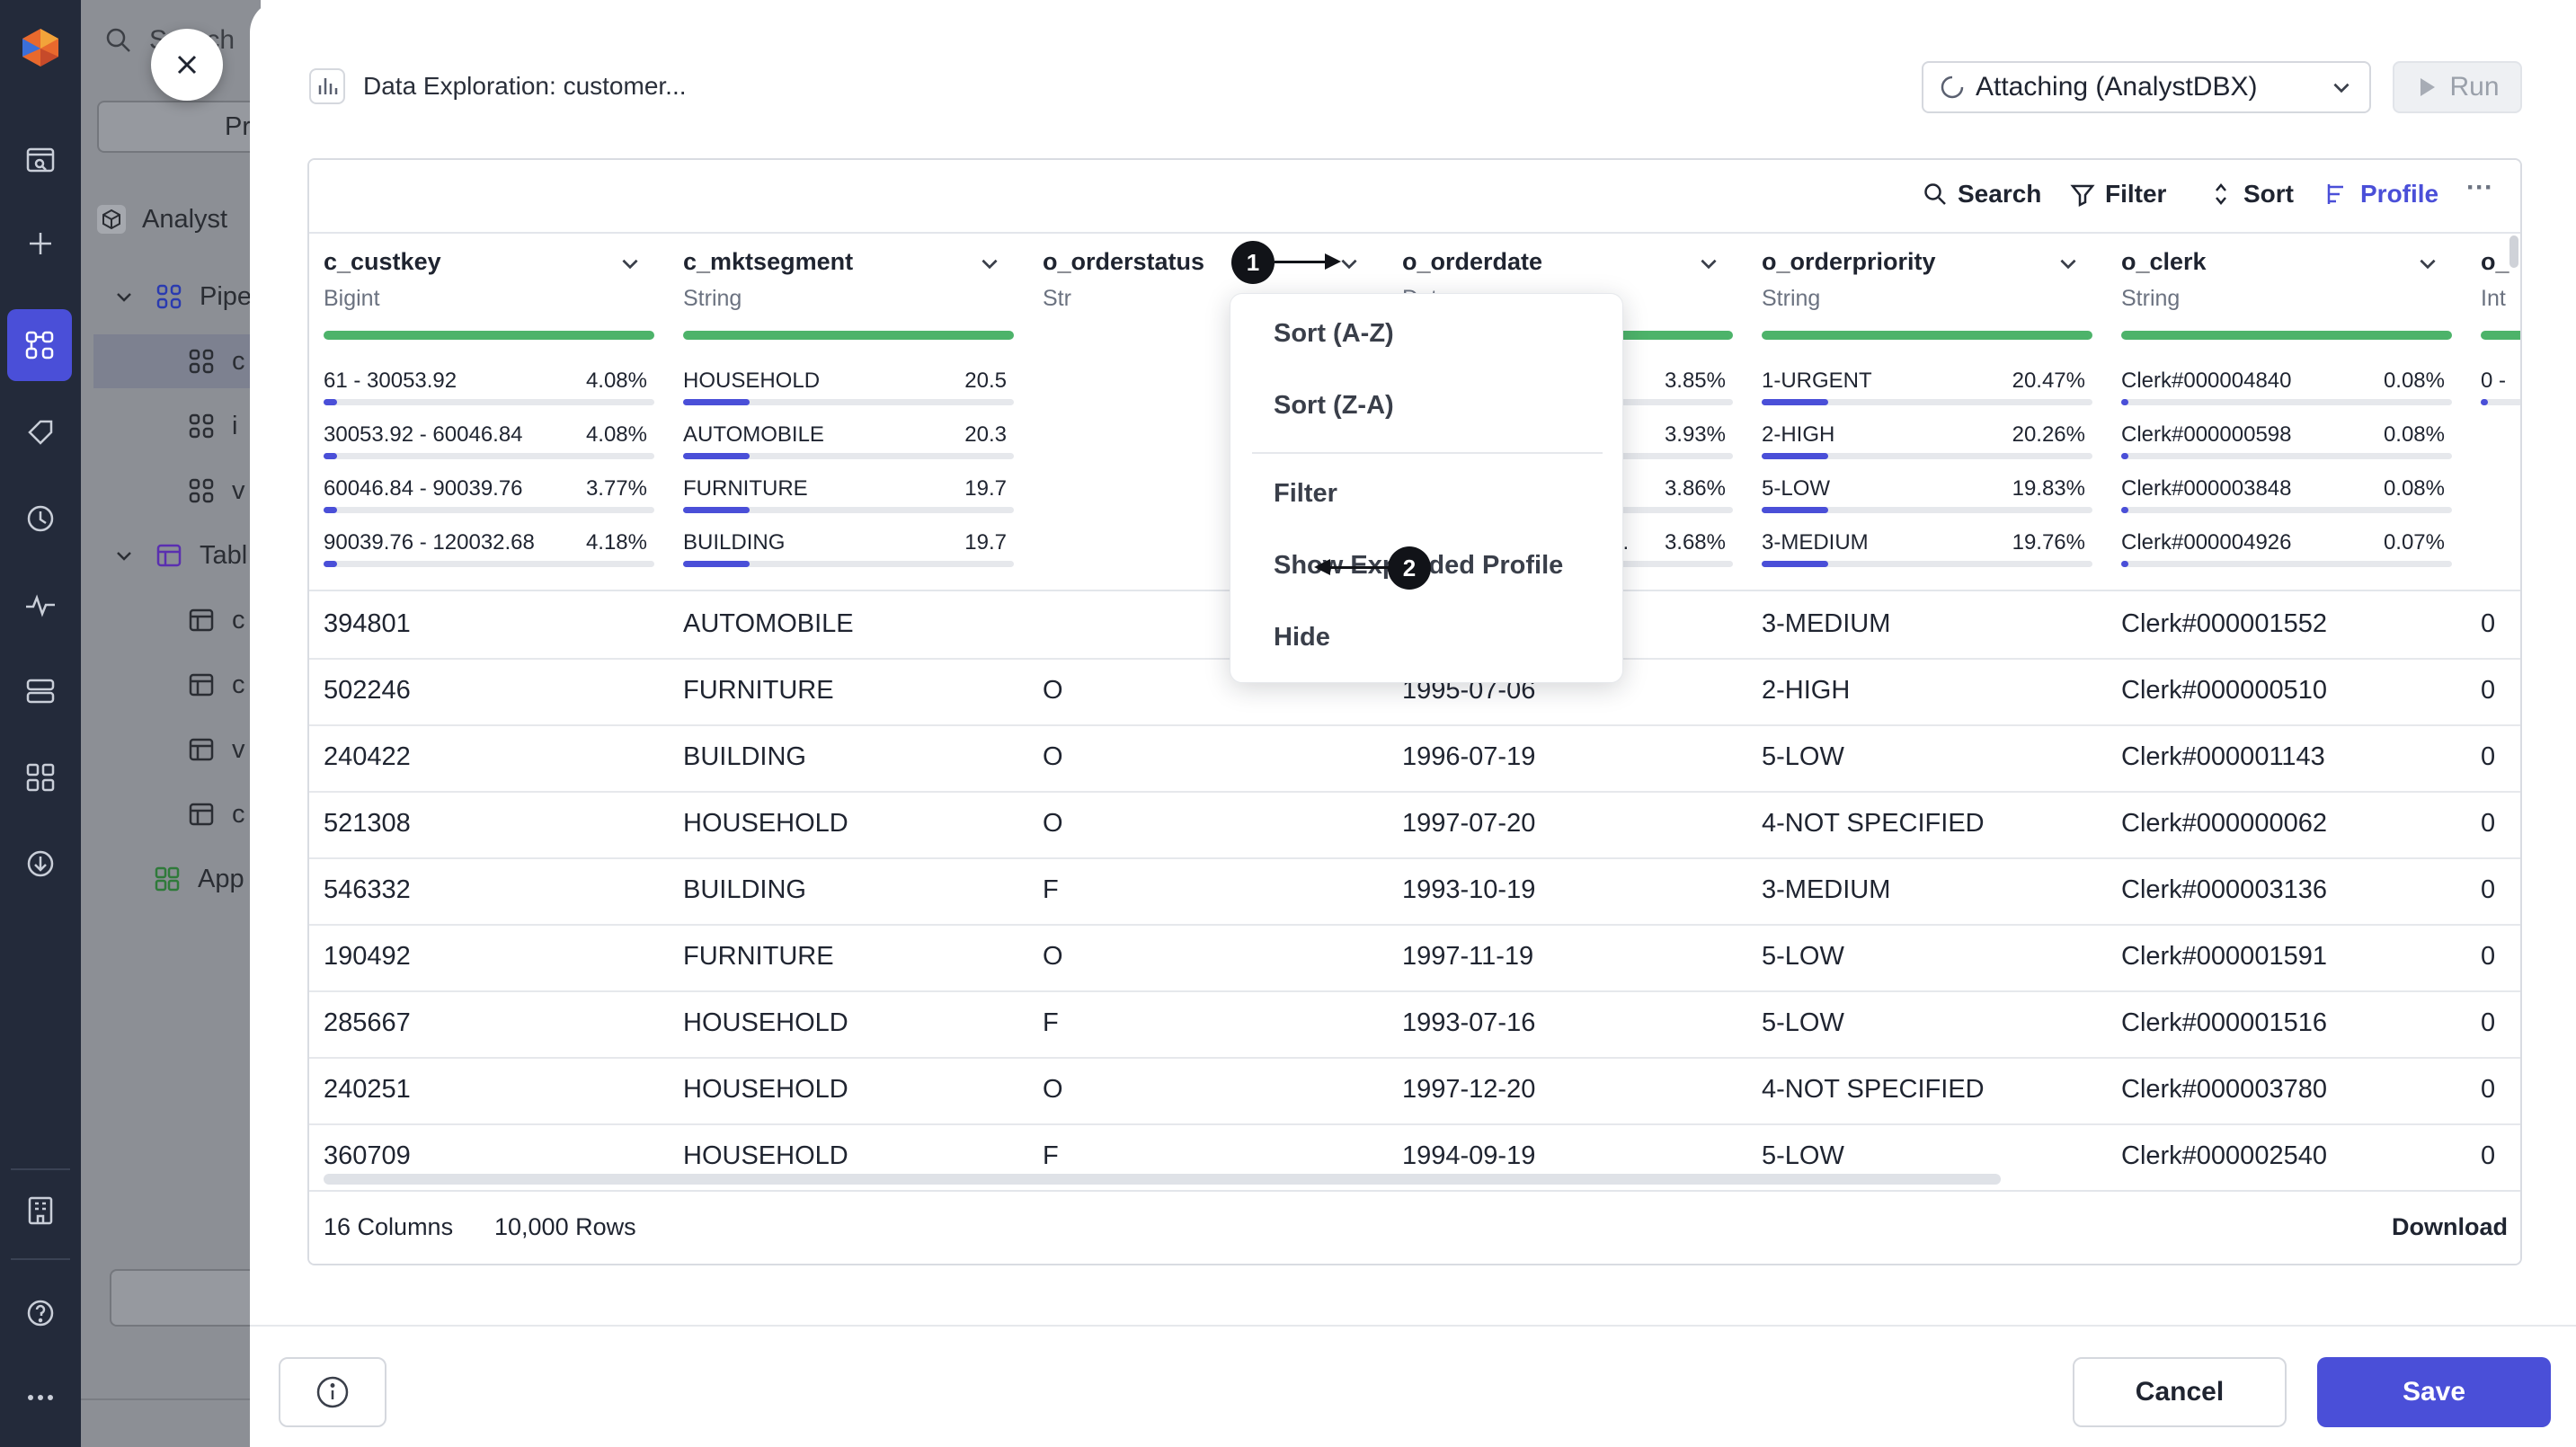 Image resolution: width=2576 pixels, height=1447 pixels. I want to click on column-header-name: o_orderdate, so click(1472, 261).